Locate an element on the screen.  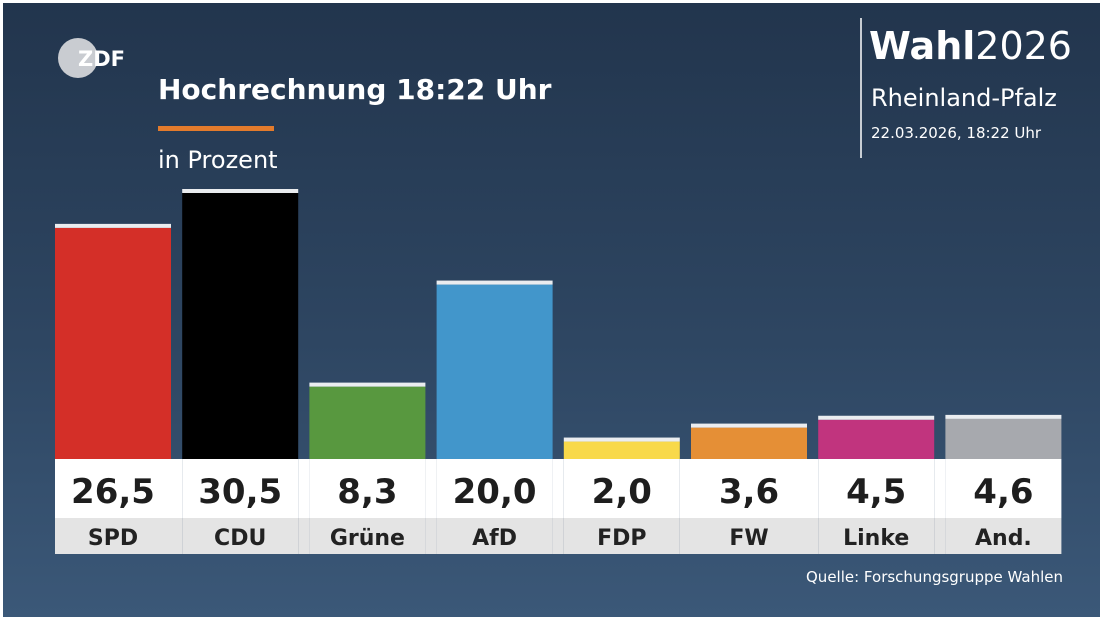
category-label-spd: SPD is located at coordinates (113, 538).